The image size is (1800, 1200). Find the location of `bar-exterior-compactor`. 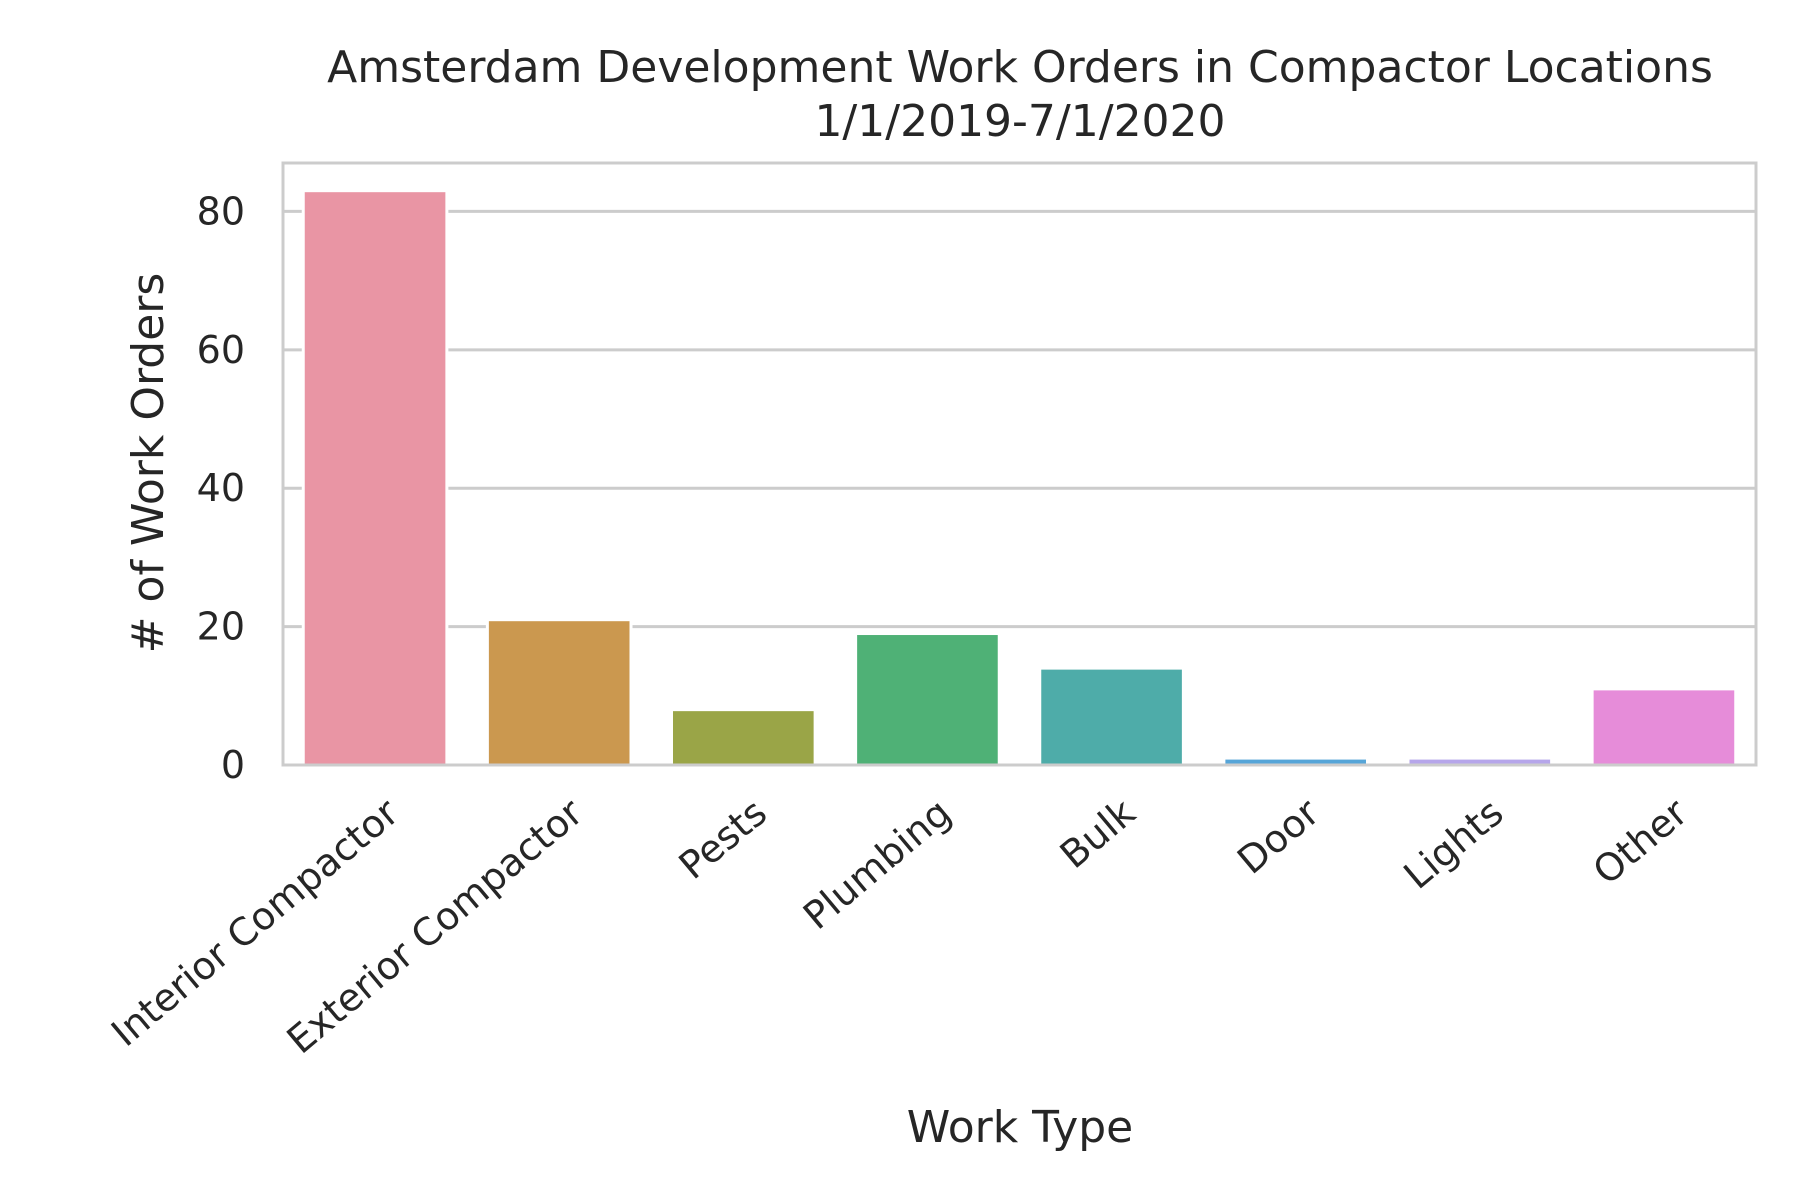

bar-exterior-compactor is located at coordinates (559, 692).